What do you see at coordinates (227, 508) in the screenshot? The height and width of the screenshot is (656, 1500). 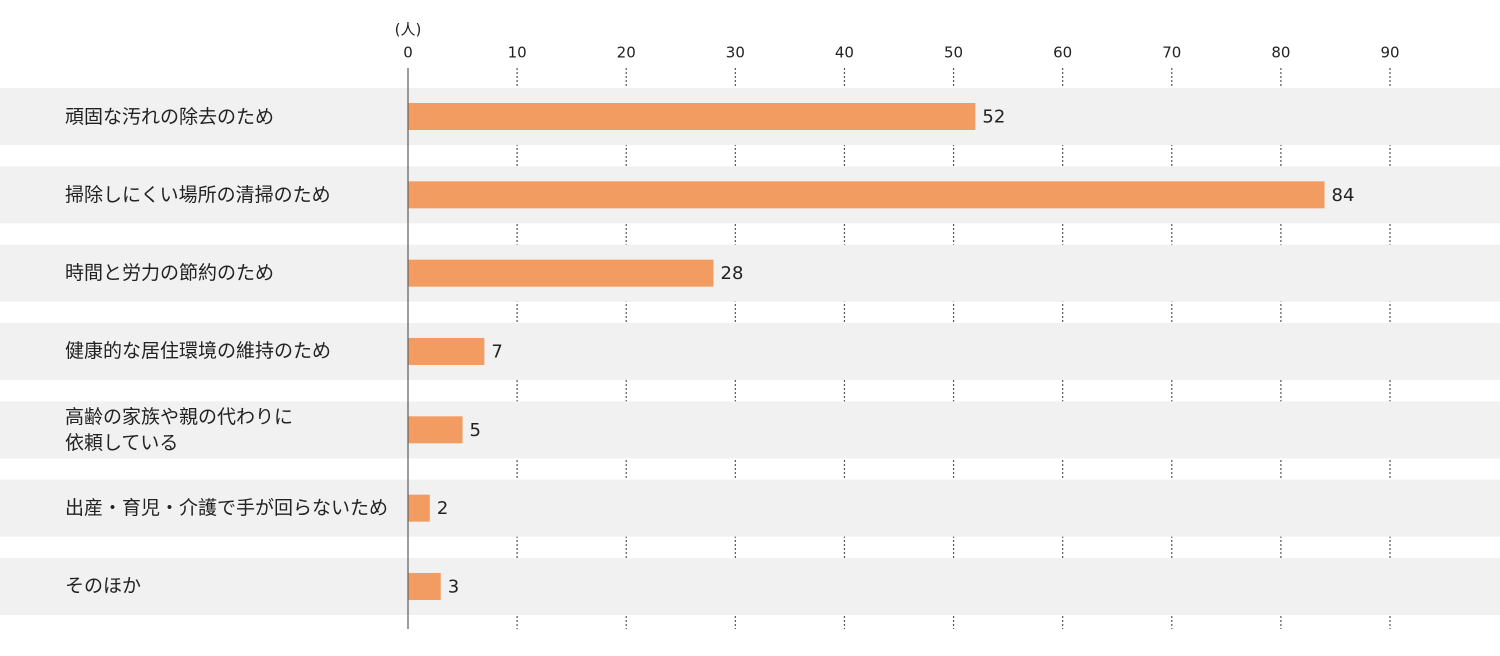 I see `category-label: 出産・育児・介護で手が回らないため` at bounding box center [227, 508].